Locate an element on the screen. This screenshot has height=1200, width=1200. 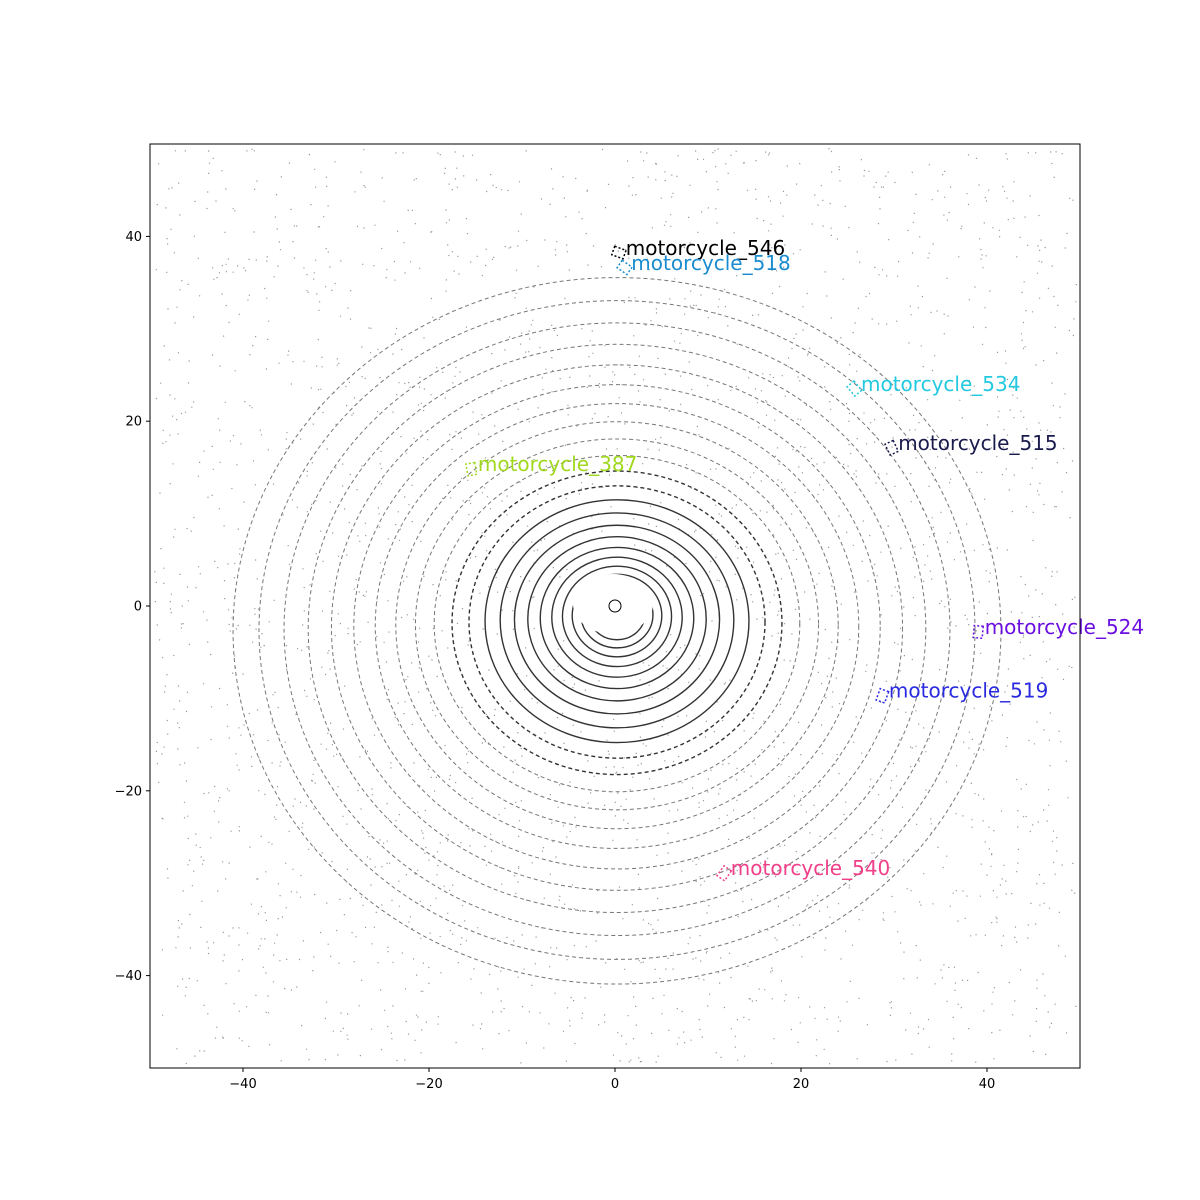
x-tick-label: 0 is located at coordinates (615, 1084).